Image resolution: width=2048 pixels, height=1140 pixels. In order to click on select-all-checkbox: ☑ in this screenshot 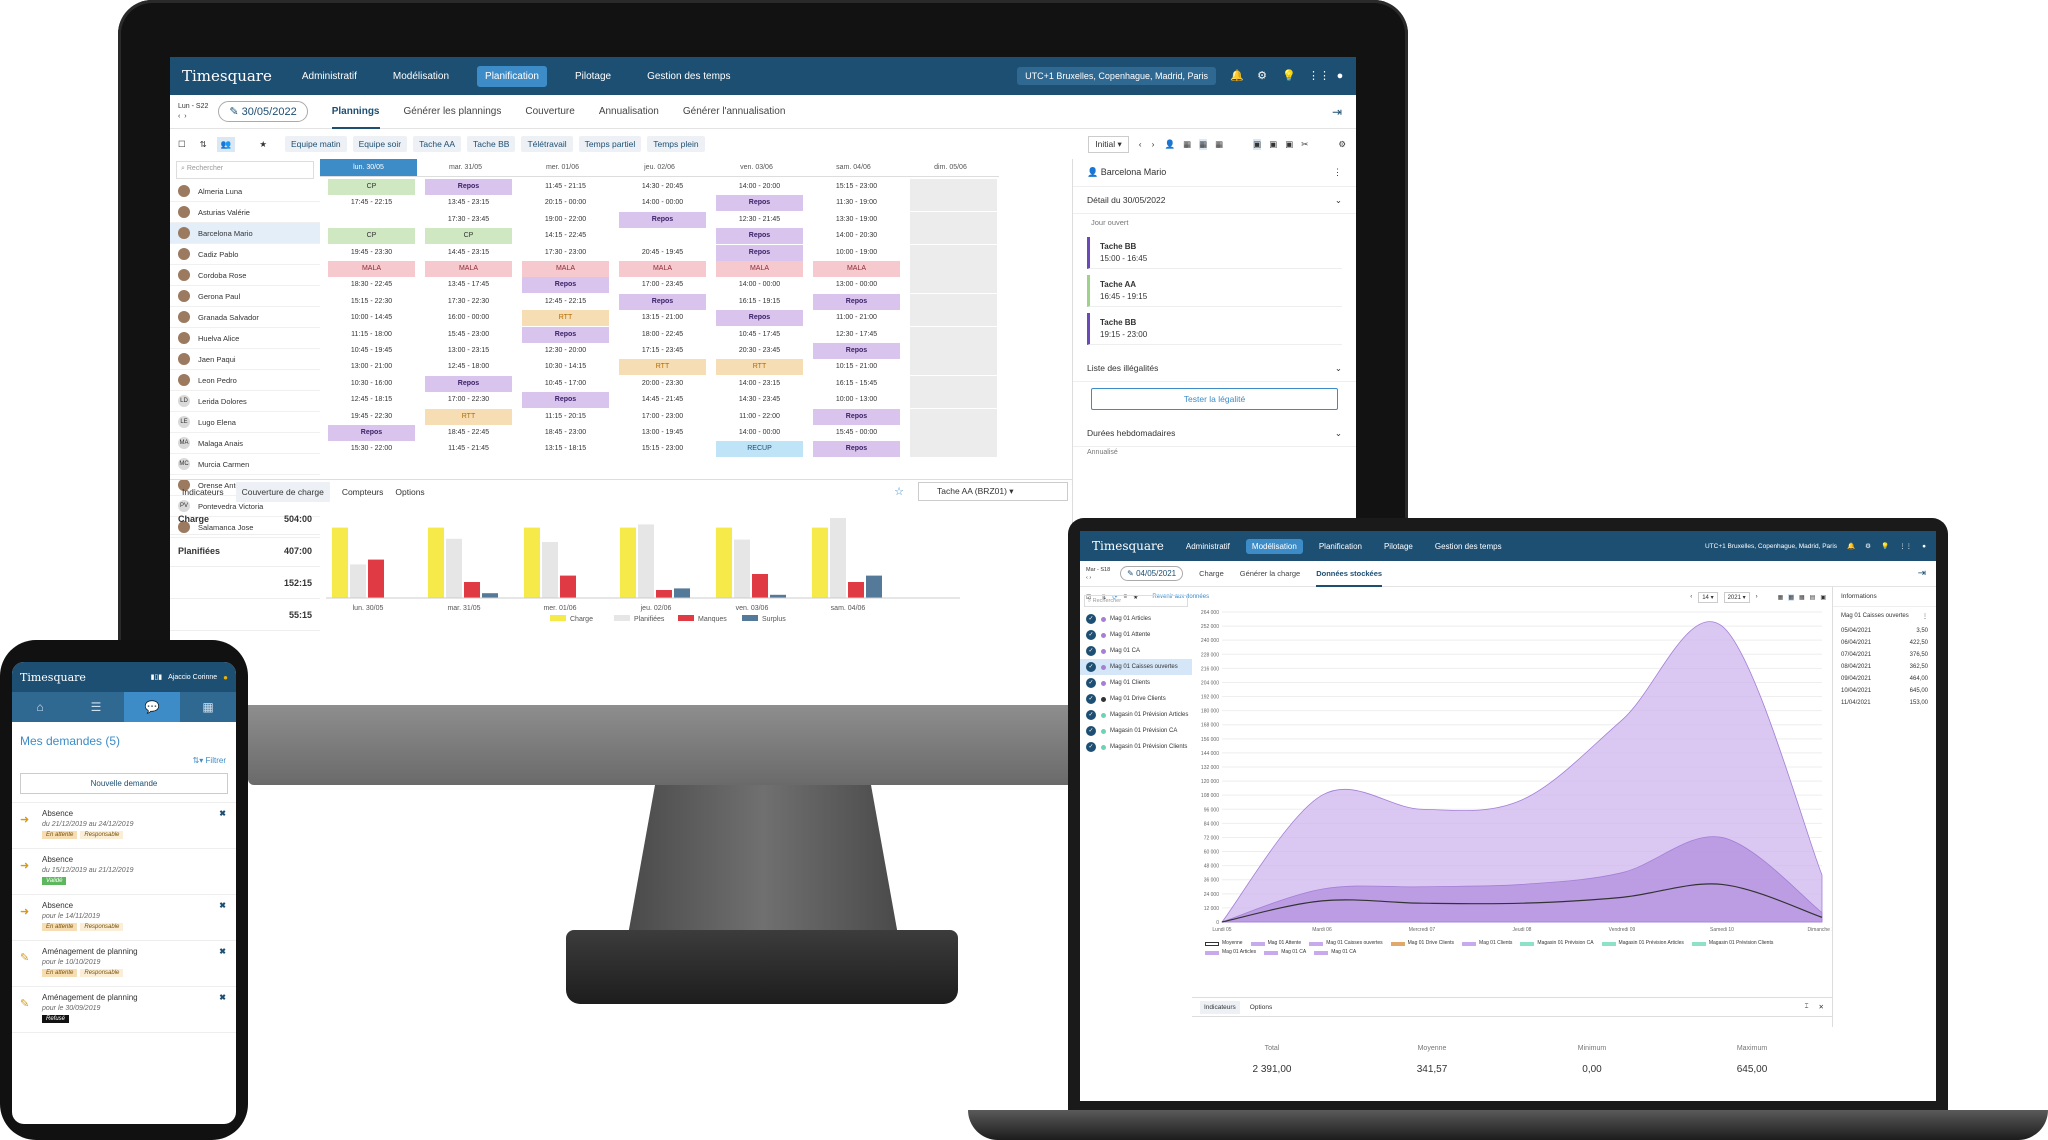, I will do `click(1089, 597)`.